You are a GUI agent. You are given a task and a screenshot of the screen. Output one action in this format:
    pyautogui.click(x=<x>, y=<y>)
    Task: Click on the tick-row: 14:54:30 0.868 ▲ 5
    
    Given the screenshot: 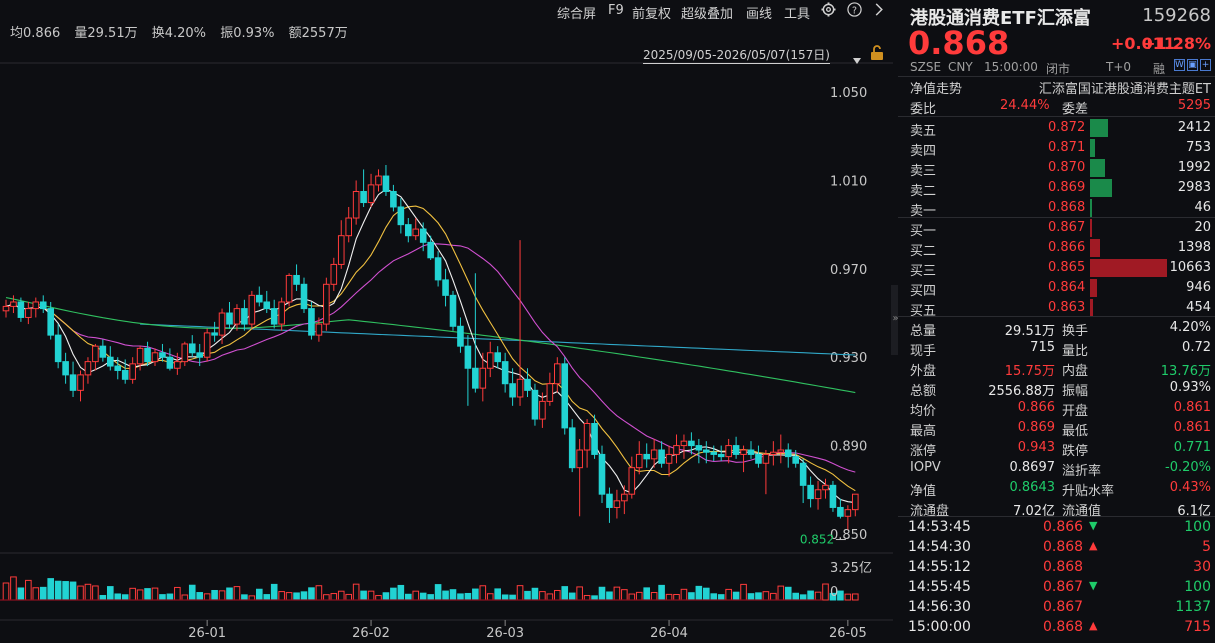 What is the action you would take?
    pyautogui.click(x=1056, y=548)
    